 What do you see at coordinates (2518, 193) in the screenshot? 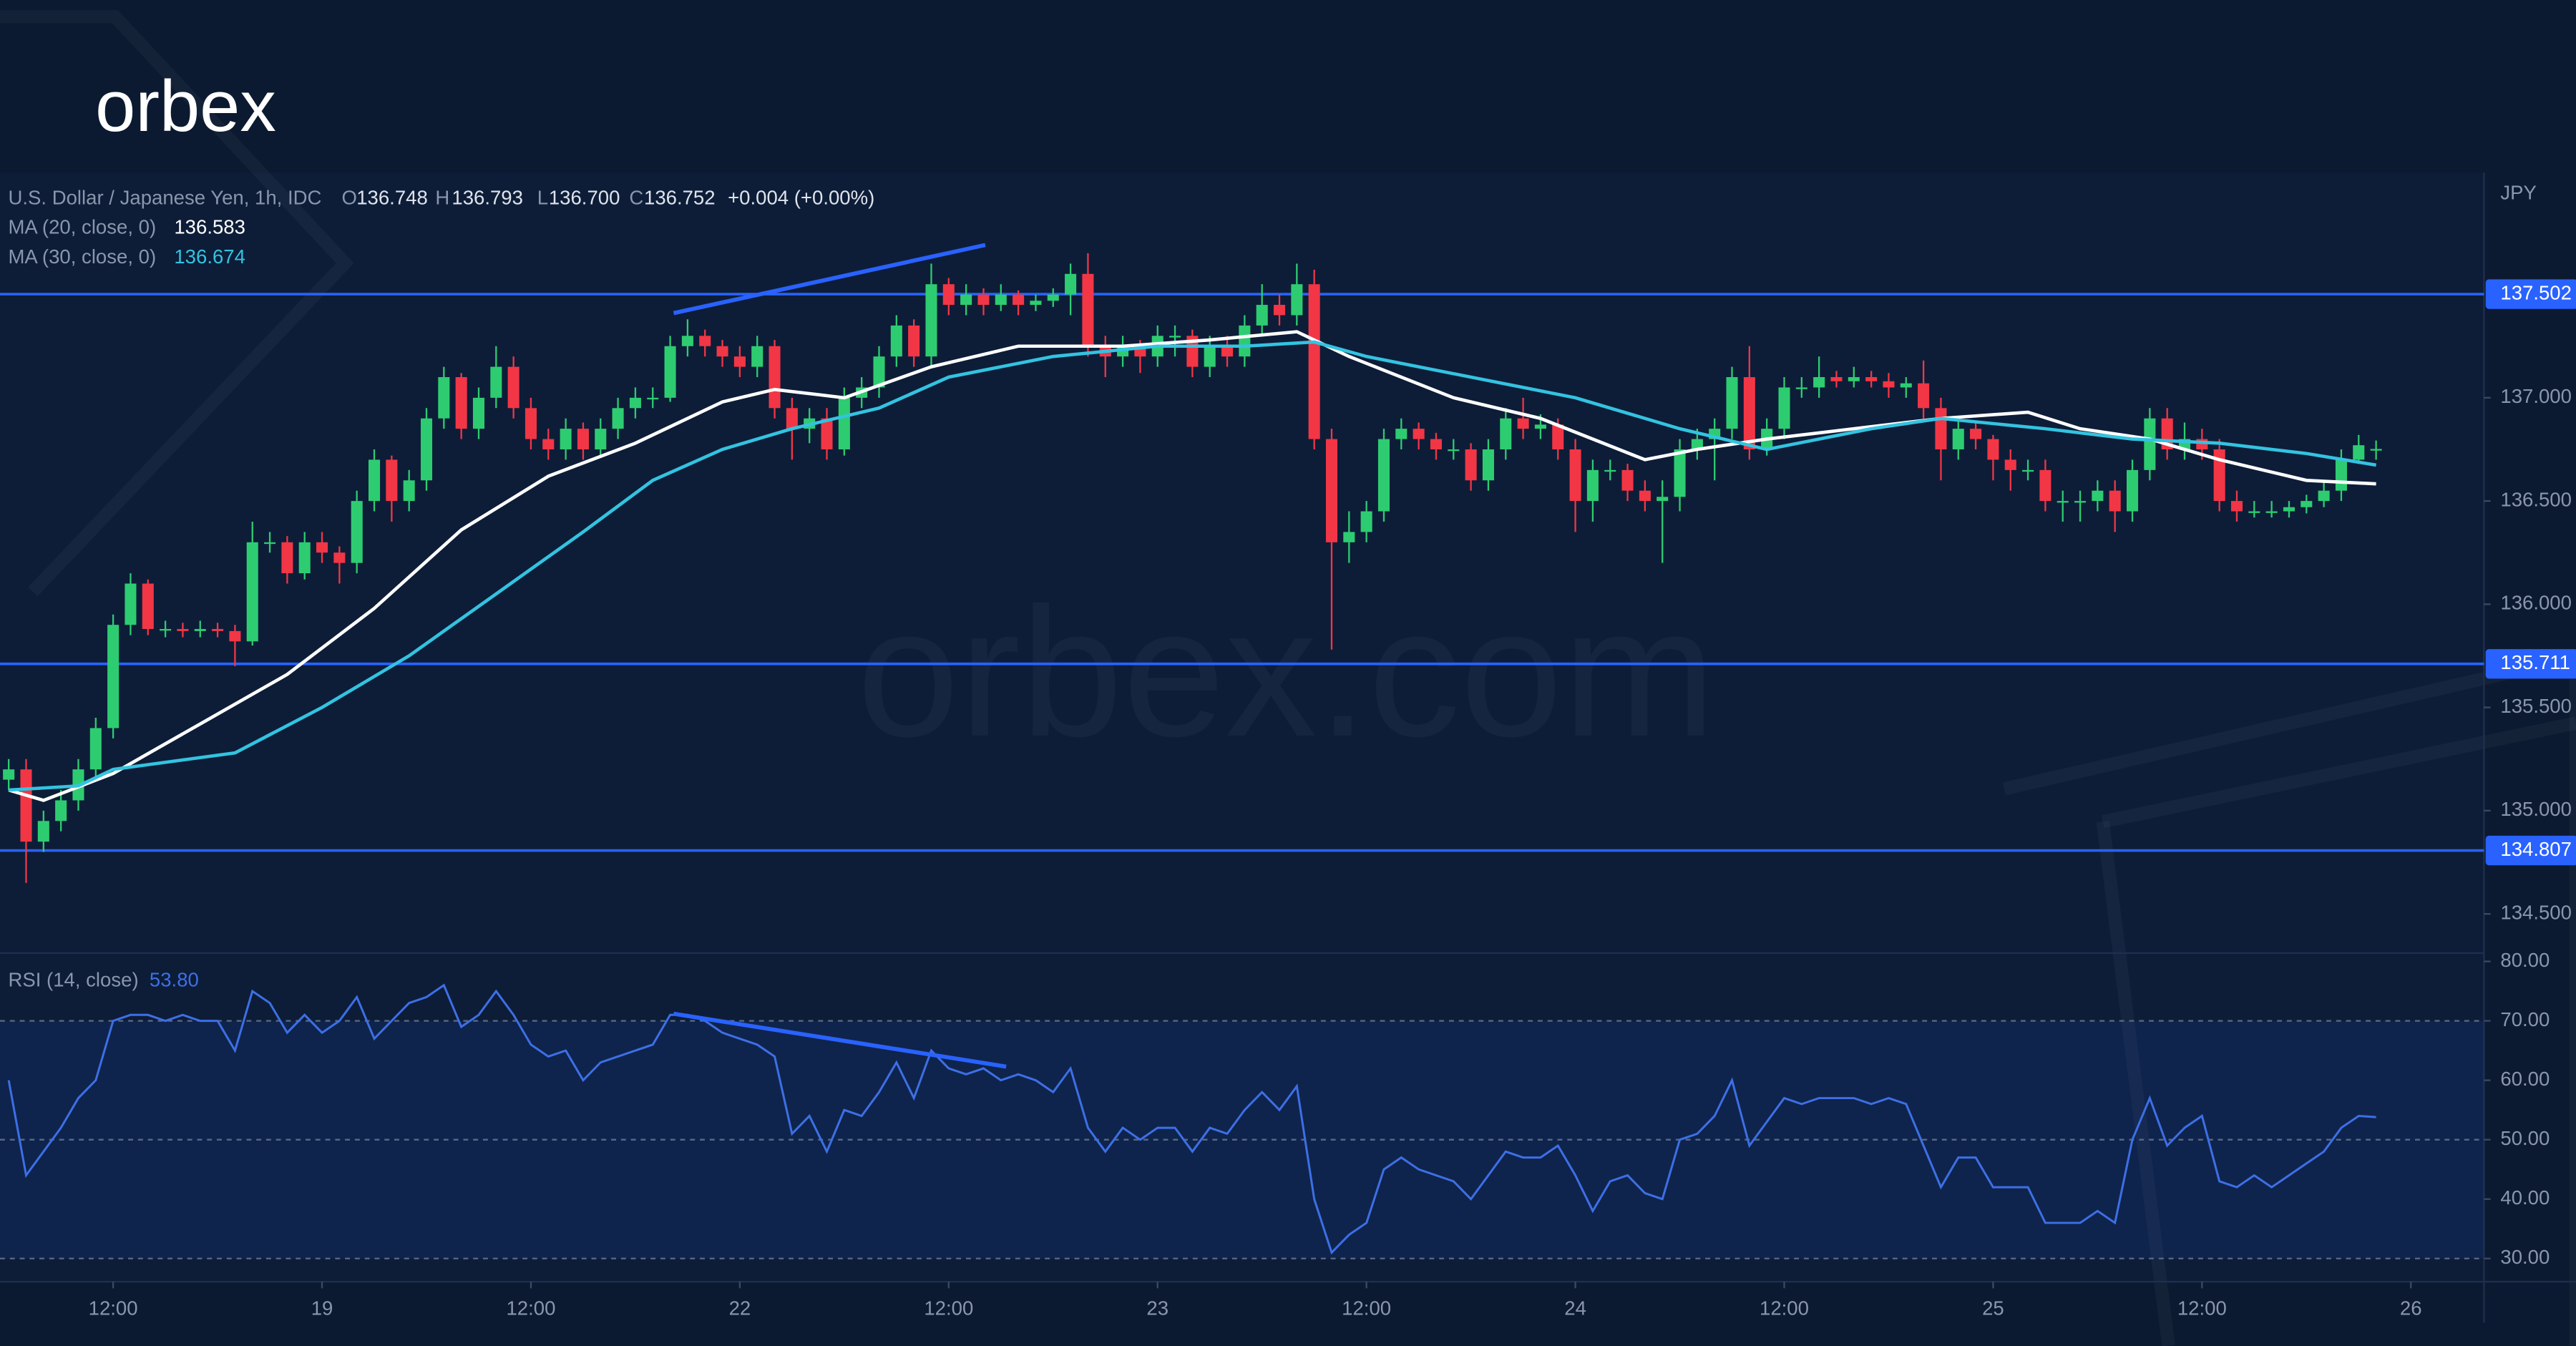
I see `currency: JPY` at bounding box center [2518, 193].